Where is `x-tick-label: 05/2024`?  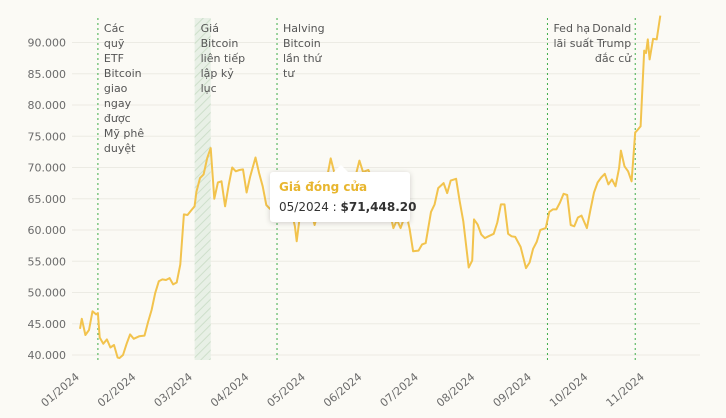
x-tick-label: 05/2024 is located at coordinates (286, 389).